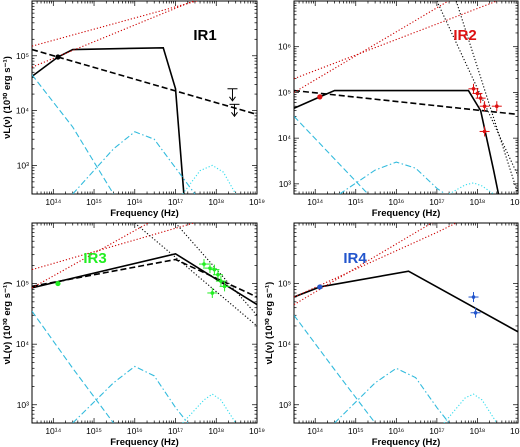  What do you see at coordinates (284, 47) in the screenshot?
I see `y-tick-label: 10⁶` at bounding box center [284, 47].